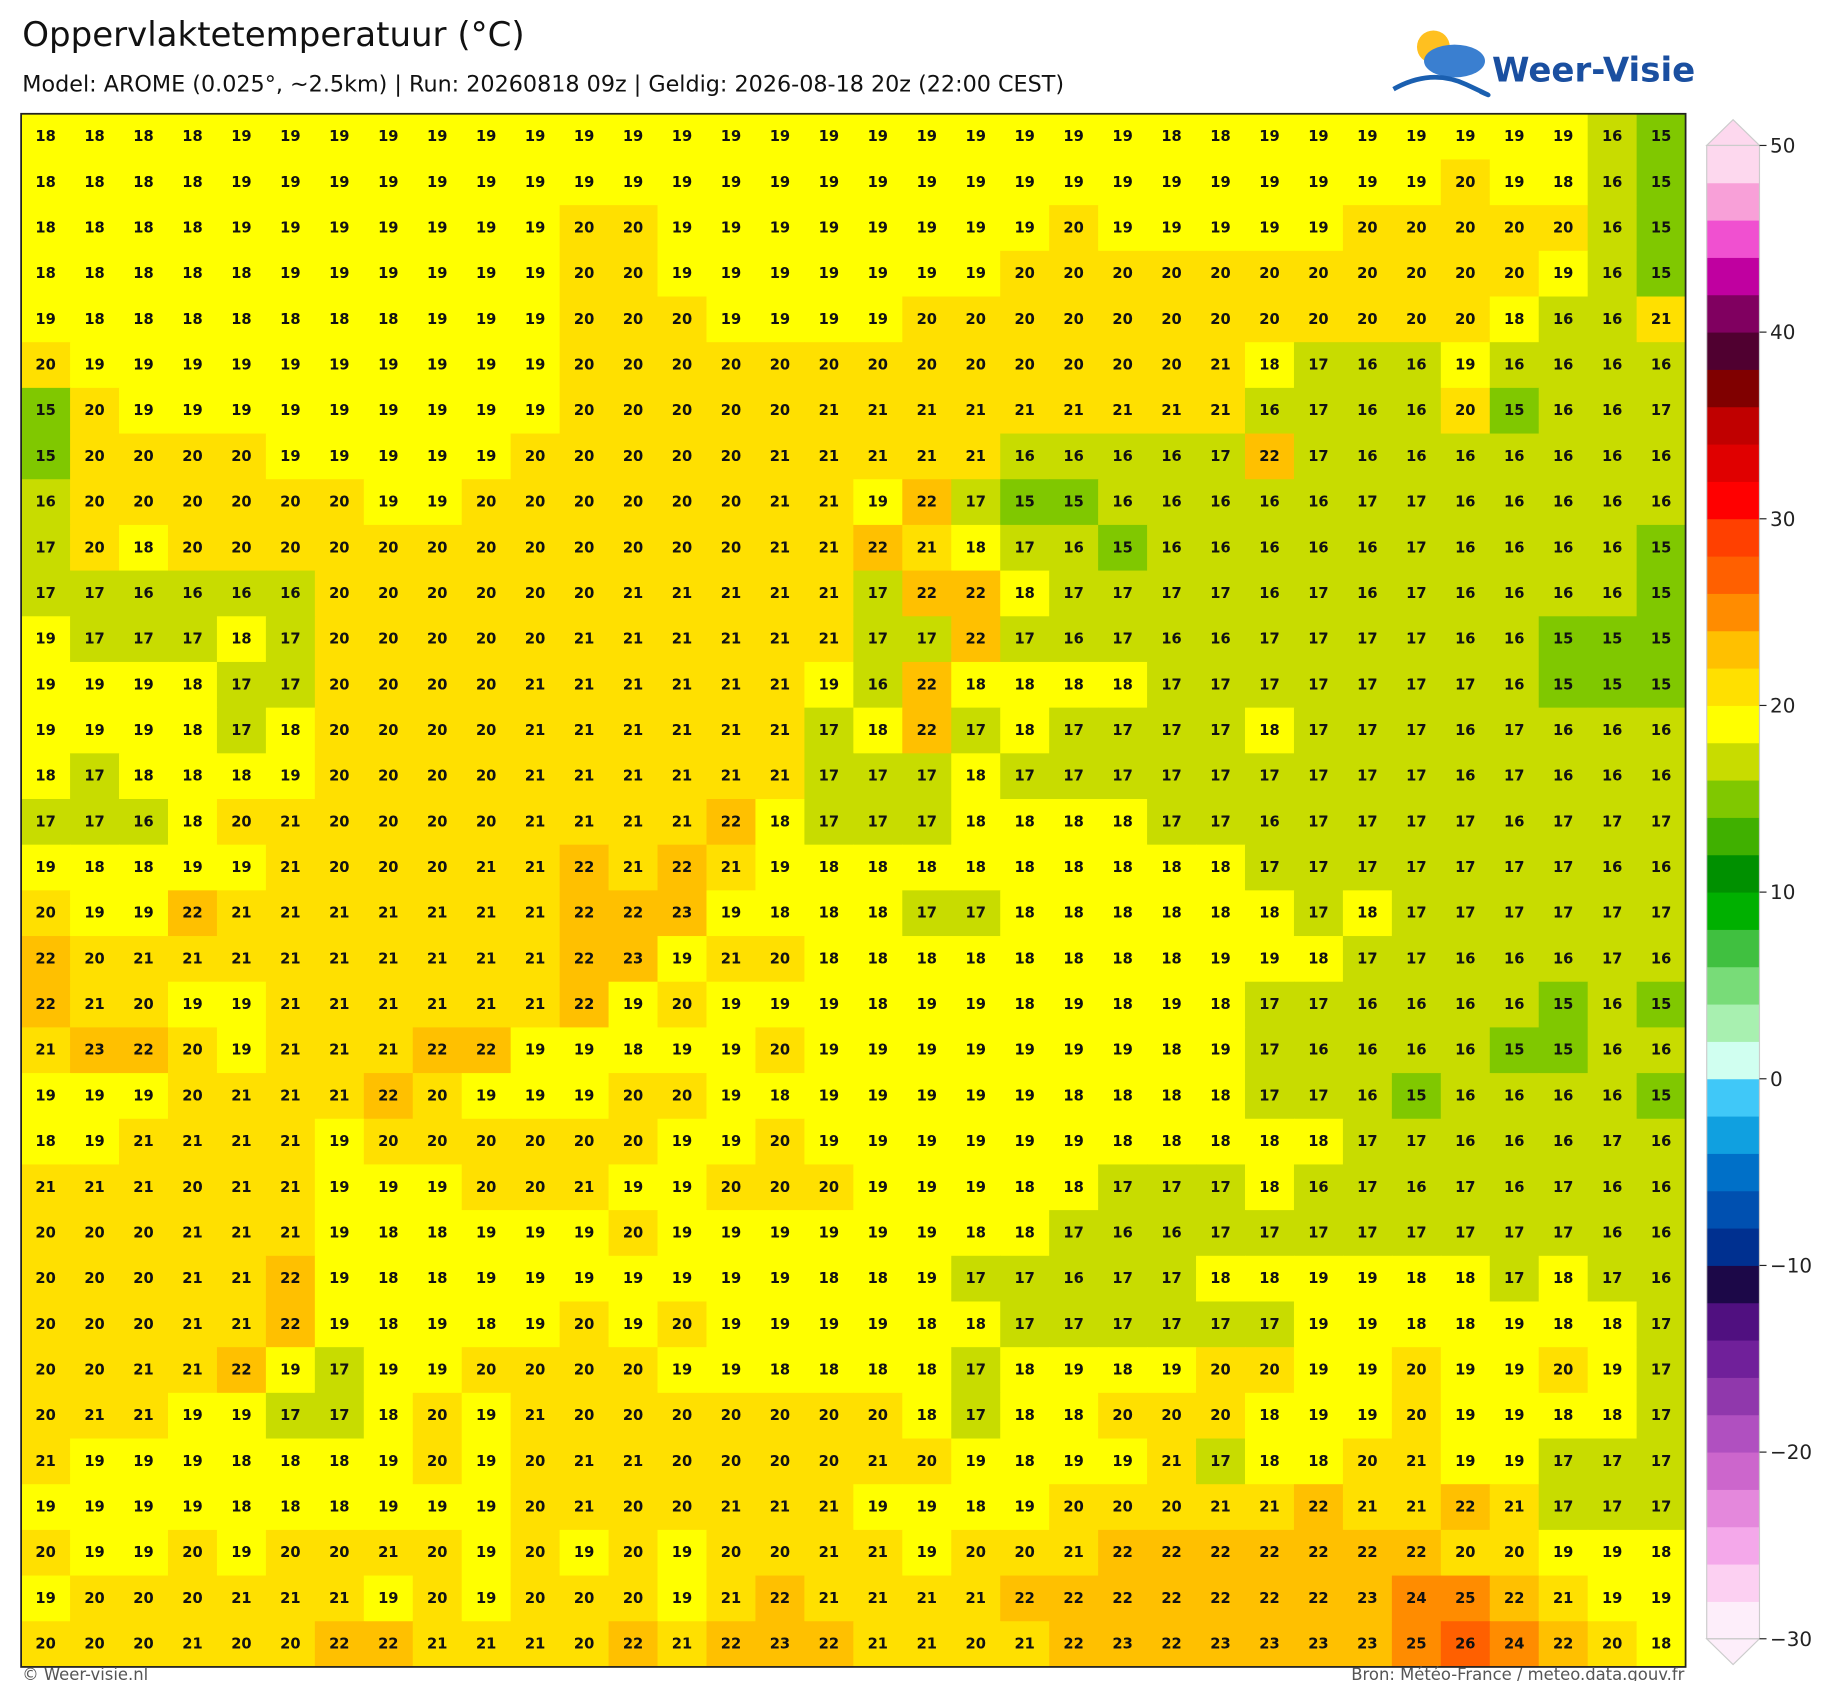  What do you see at coordinates (1171, 1598) in the screenshot?
I see `temperature-label: 22` at bounding box center [1171, 1598].